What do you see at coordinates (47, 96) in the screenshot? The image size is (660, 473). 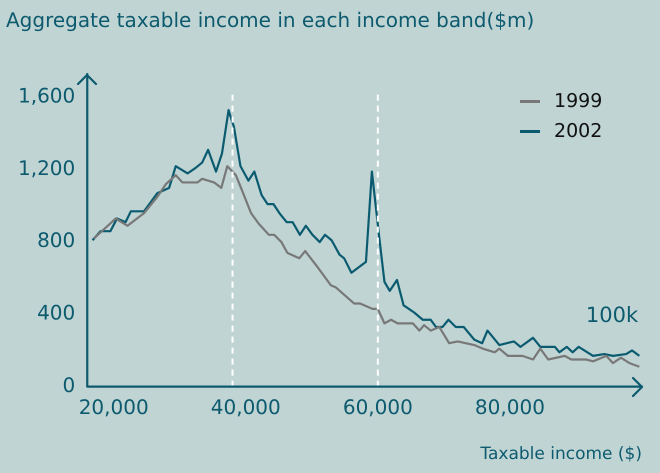 I see `y-tick-label: 1,600` at bounding box center [47, 96].